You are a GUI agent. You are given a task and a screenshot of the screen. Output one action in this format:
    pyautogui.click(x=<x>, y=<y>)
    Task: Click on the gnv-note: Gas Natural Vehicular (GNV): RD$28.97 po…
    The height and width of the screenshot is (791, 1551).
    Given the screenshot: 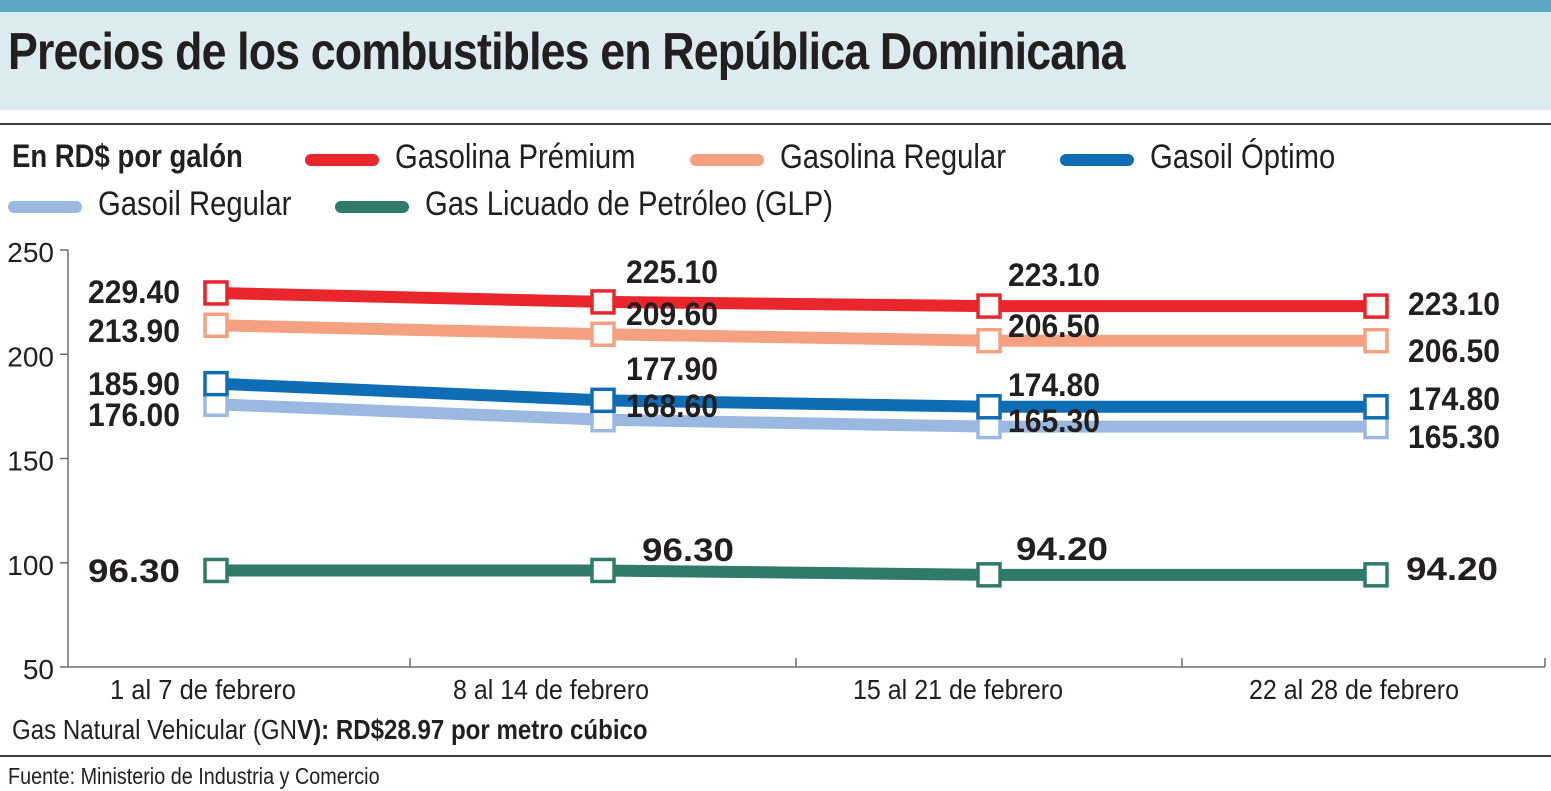 What is the action you would take?
    pyautogui.click(x=330, y=730)
    